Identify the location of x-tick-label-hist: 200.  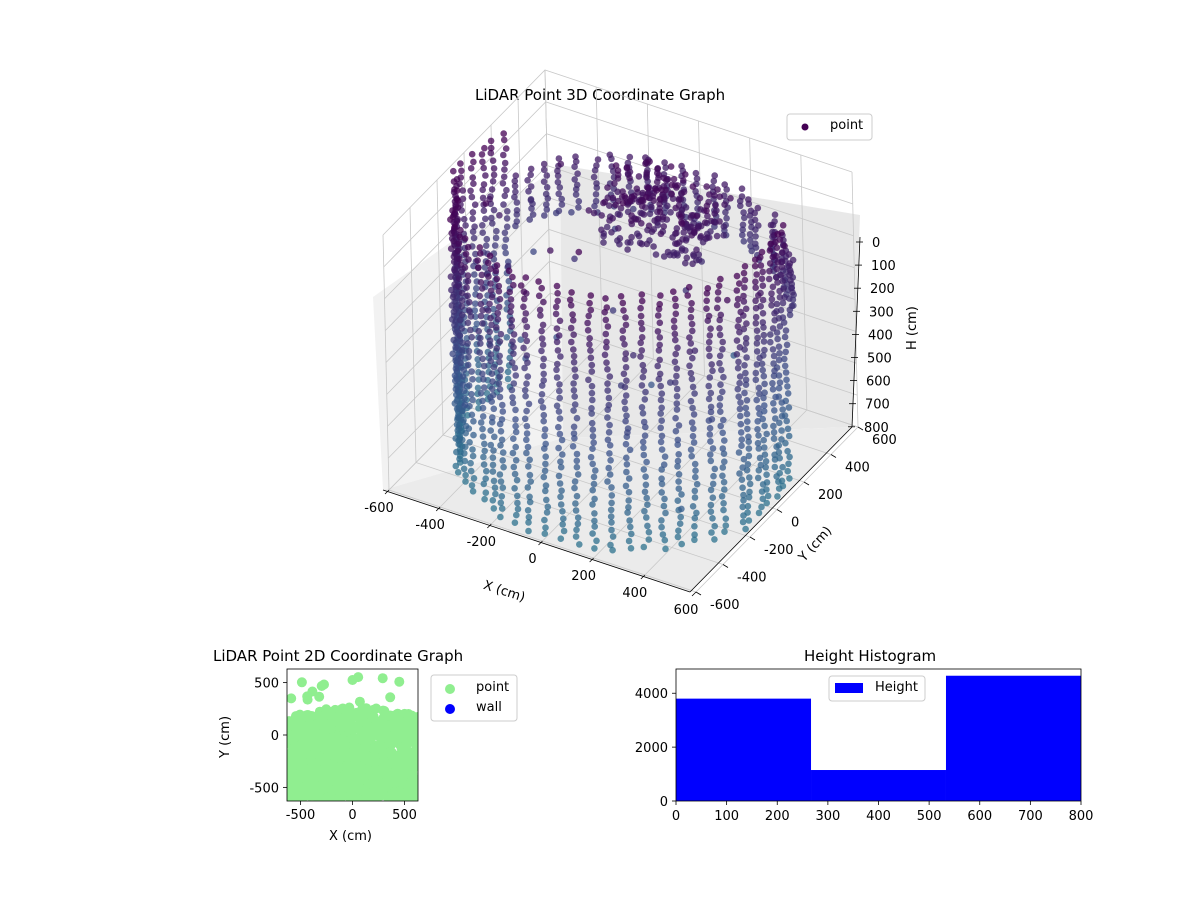
(777, 816).